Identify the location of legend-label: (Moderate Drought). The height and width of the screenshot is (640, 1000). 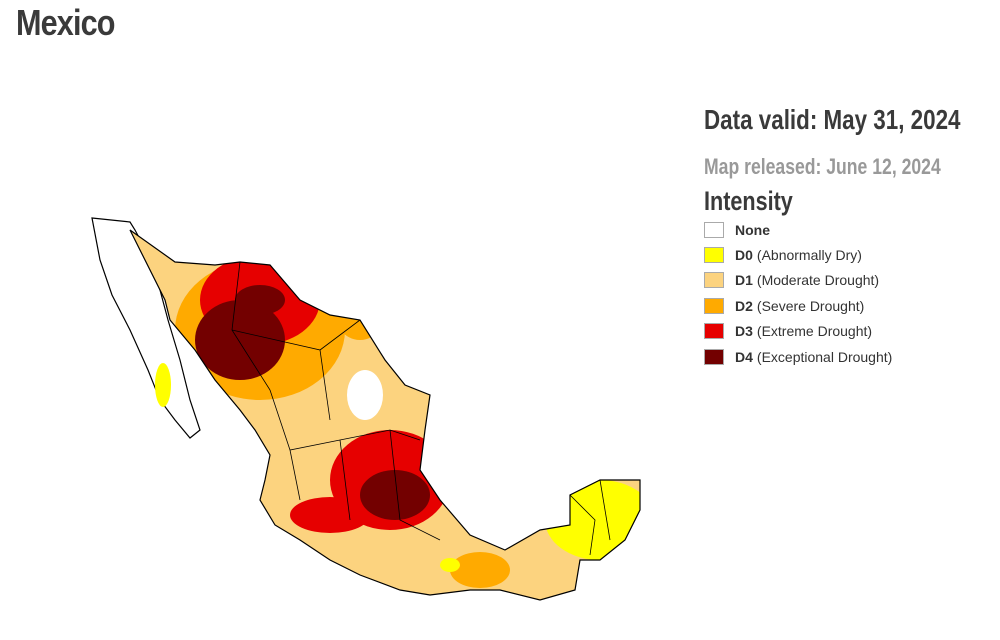
(818, 280).